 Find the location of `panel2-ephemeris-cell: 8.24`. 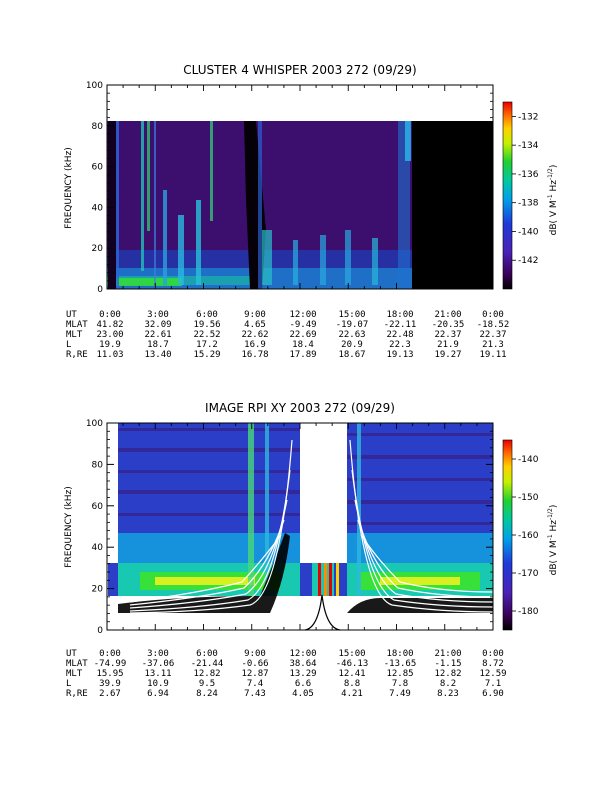

panel2-ephemeris-cell: 8.24 is located at coordinates (207, 694).